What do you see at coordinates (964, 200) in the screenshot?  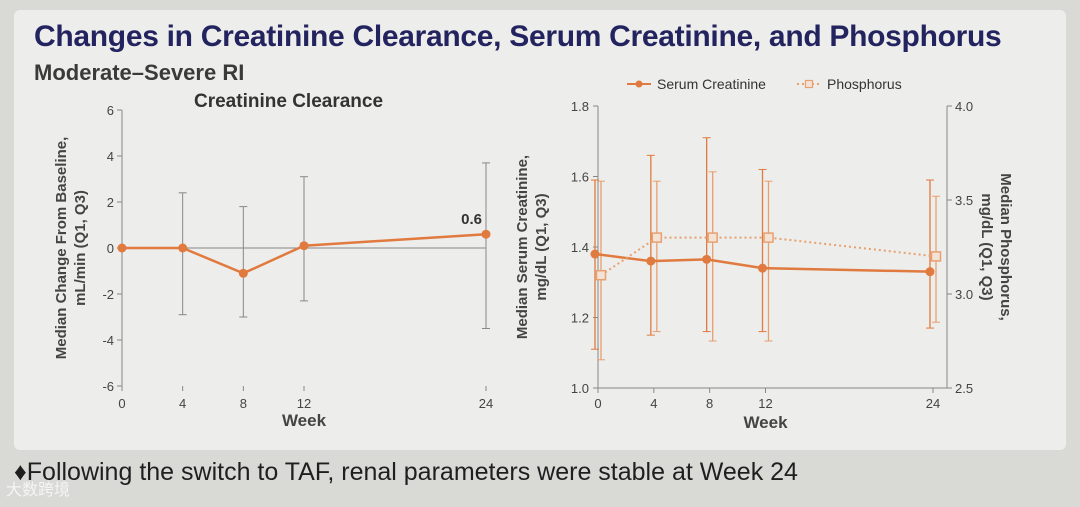 I see `y2-tick-label: 3.5` at bounding box center [964, 200].